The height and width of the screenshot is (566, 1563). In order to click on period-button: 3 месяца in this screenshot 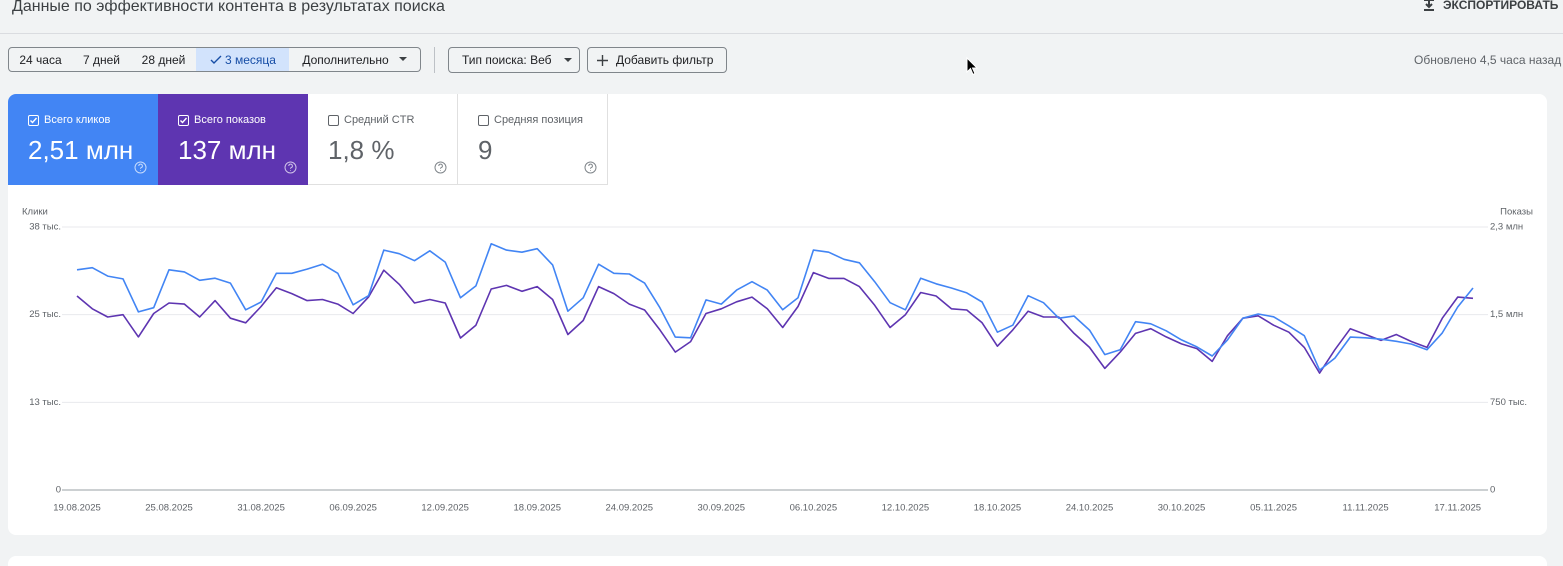, I will do `click(243, 59)`.